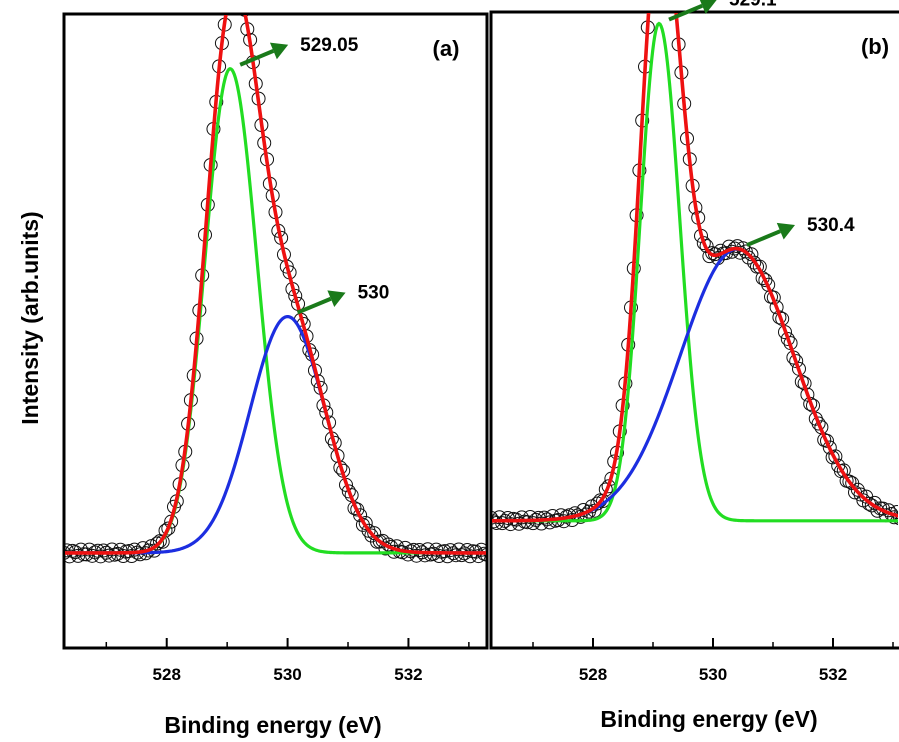 Image resolution: width=899 pixels, height=742 pixels. What do you see at coordinates (374, 293) in the screenshot?
I see `peak-annotation-label: 530` at bounding box center [374, 293].